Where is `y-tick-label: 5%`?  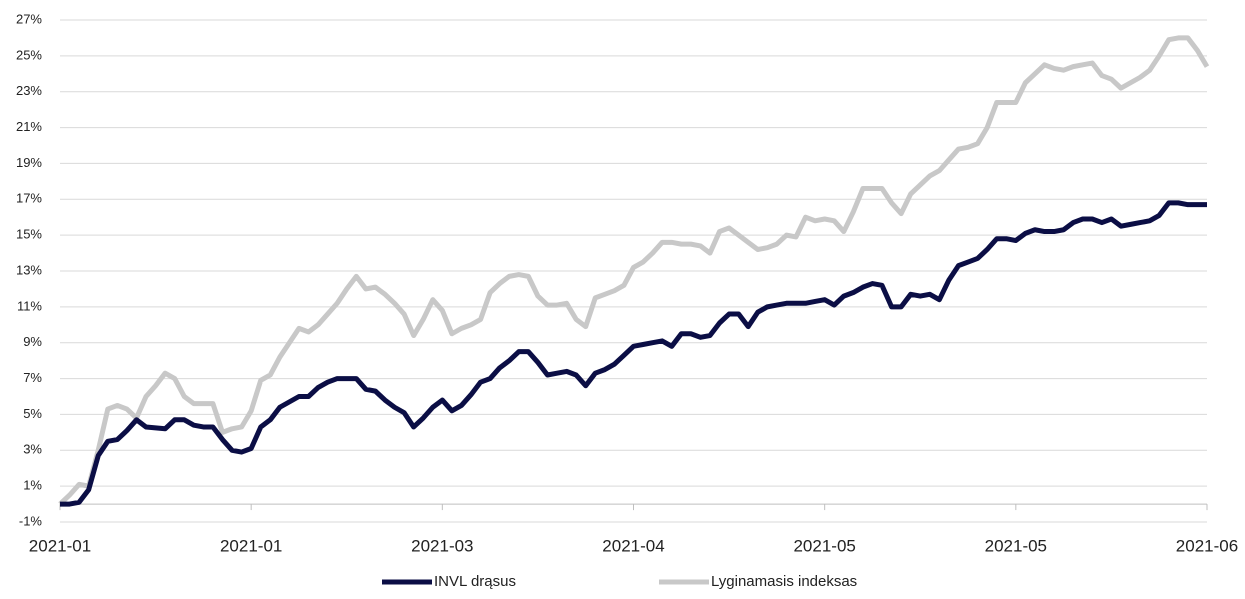 y-tick-label: 5% is located at coordinates (32, 413).